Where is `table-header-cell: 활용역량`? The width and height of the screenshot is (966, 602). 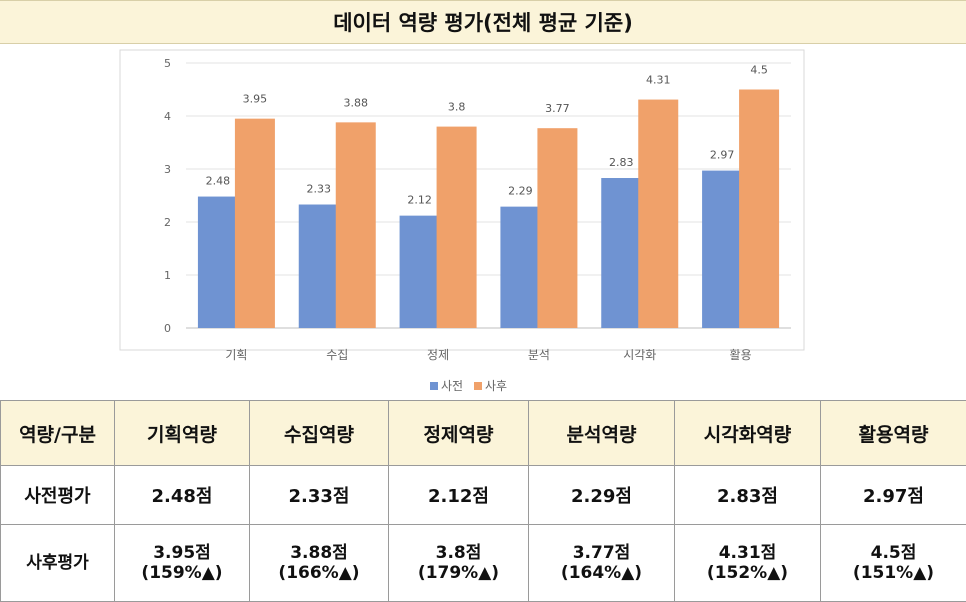
table-header-cell: 활용역량 is located at coordinates (893, 433).